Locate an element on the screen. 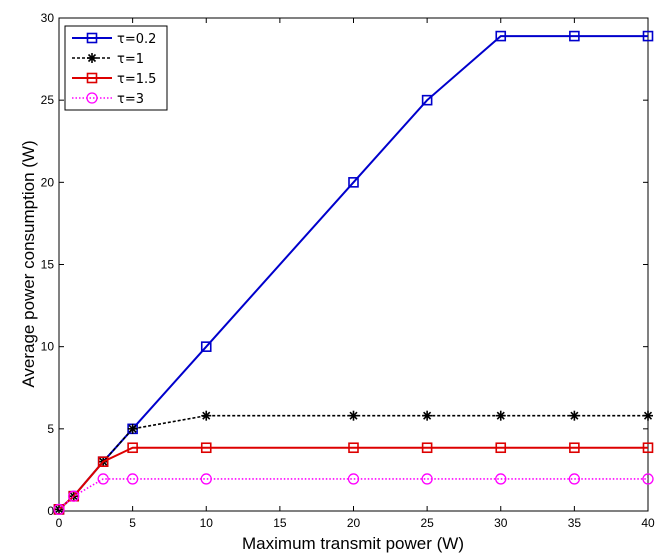  y-tick-label: 15 is located at coordinates (48, 265).